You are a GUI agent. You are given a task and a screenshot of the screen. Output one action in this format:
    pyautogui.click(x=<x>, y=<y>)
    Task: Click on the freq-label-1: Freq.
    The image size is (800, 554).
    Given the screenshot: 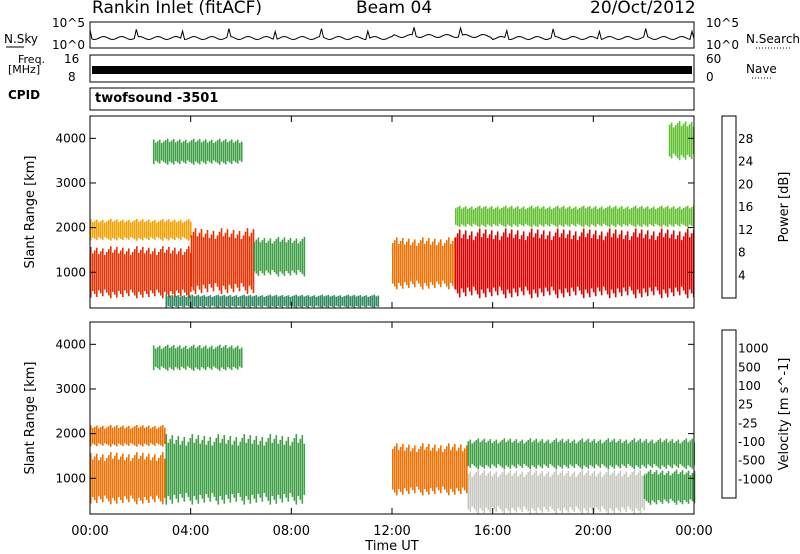 What is the action you would take?
    pyautogui.click(x=32, y=59)
    